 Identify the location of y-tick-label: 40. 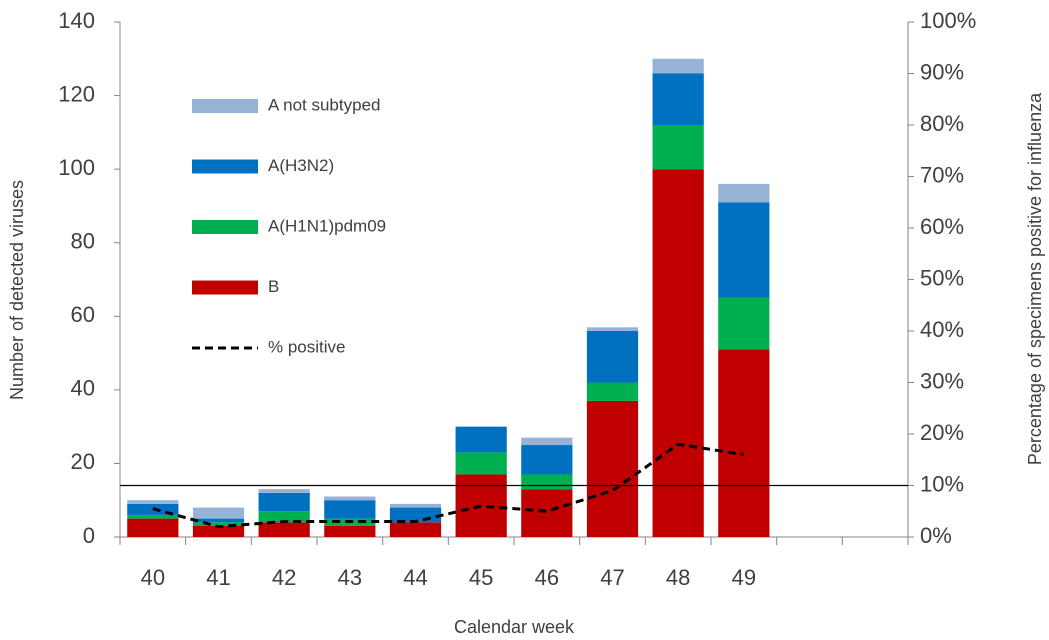
(83, 388).